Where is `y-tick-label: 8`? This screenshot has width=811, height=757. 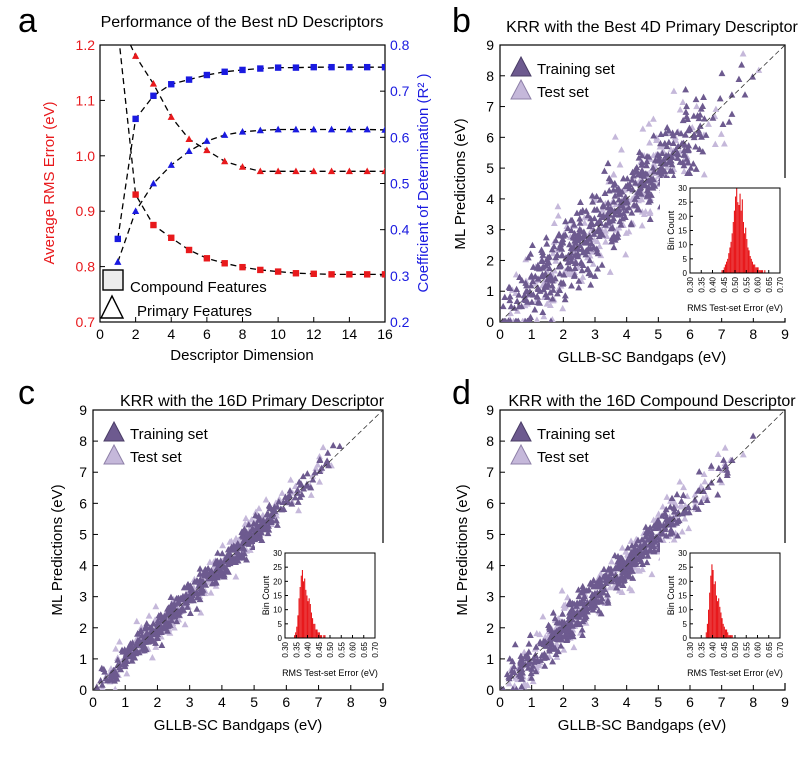
y-tick-label: 8 is located at coordinates (490, 441).